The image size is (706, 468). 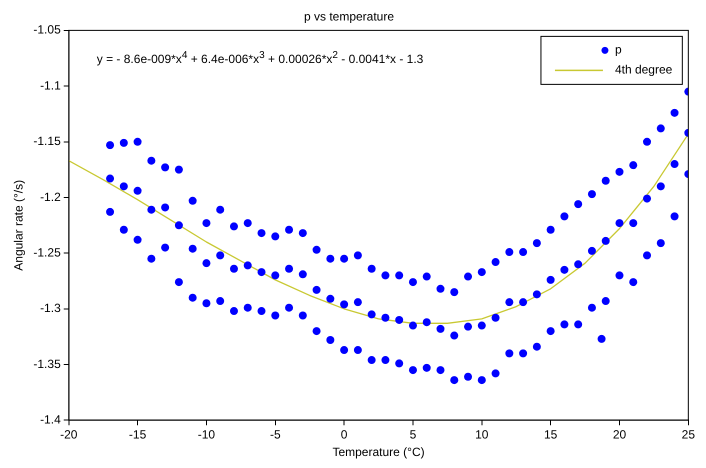 I want to click on x-tick-label: 20, so click(x=619, y=435).